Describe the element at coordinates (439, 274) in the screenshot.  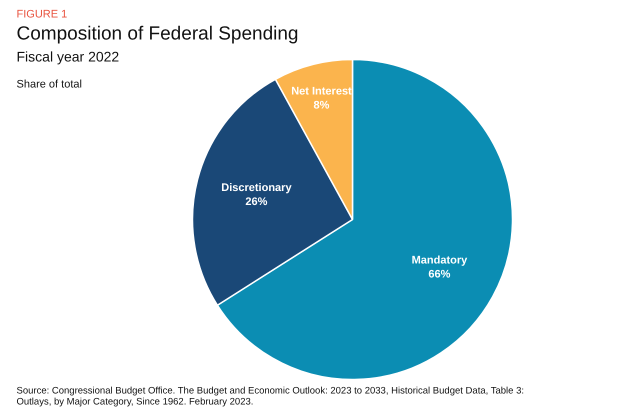
I see `data-label: 66%` at that location.